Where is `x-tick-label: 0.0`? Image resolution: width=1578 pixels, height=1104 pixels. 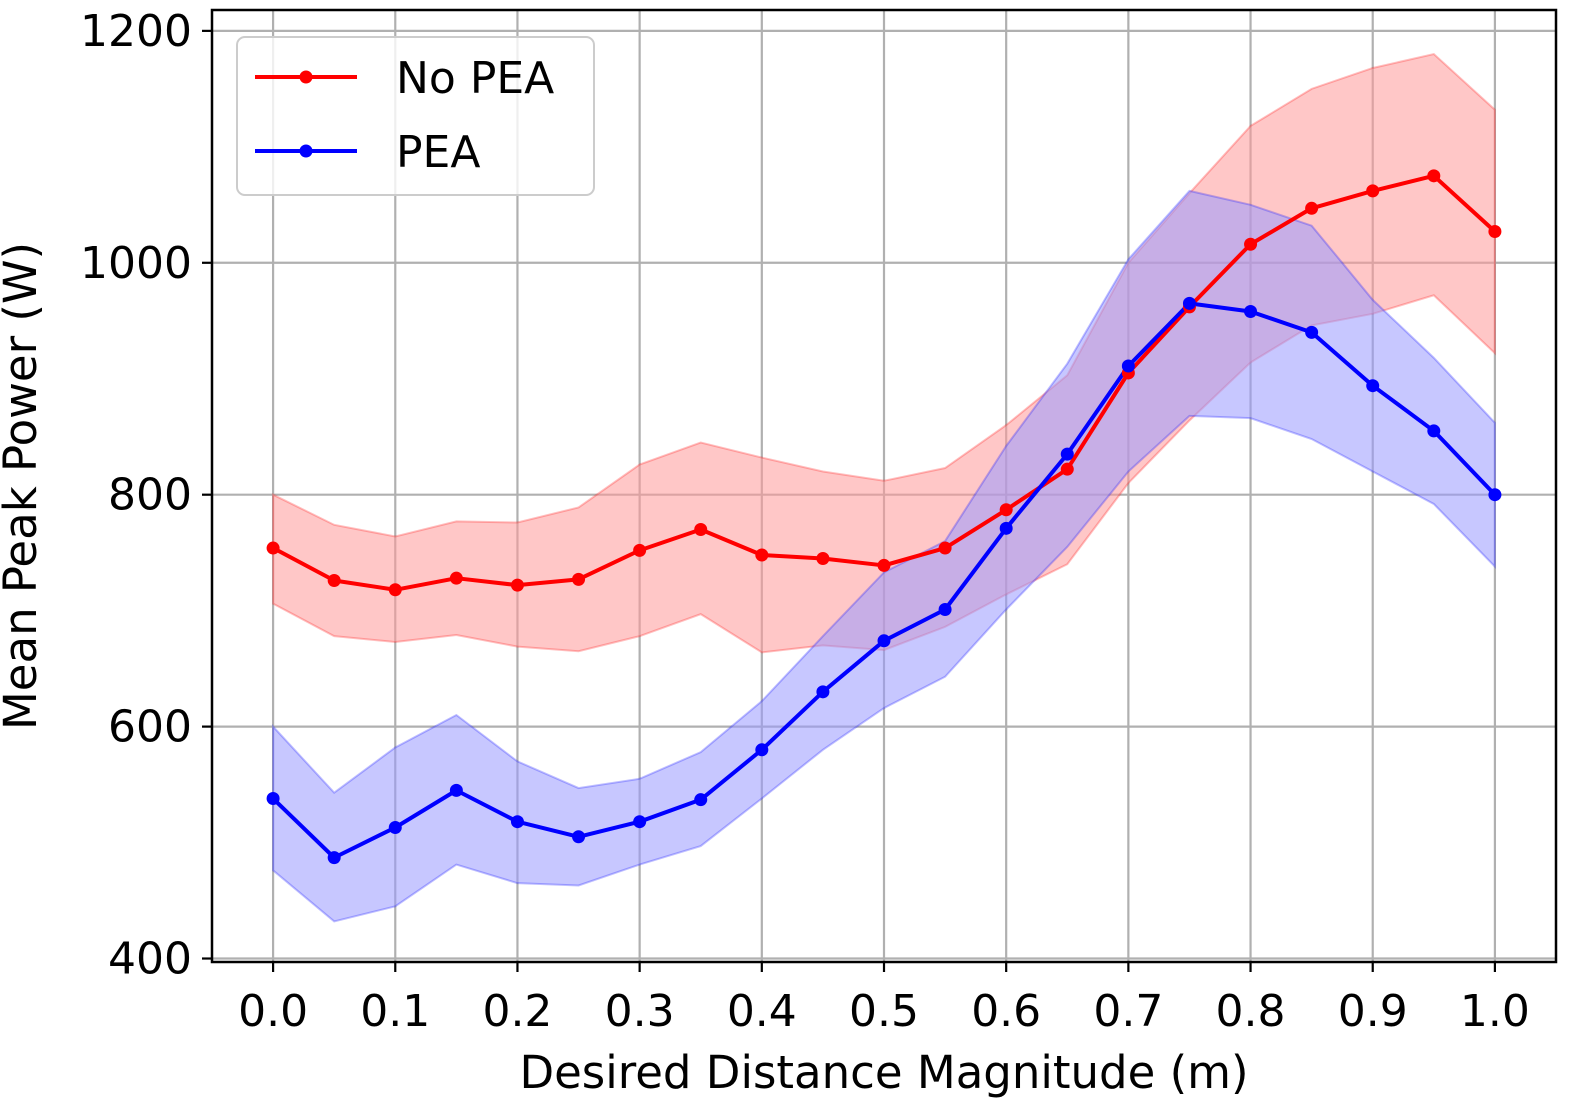
x-tick-label: 0.0 is located at coordinates (273, 1011).